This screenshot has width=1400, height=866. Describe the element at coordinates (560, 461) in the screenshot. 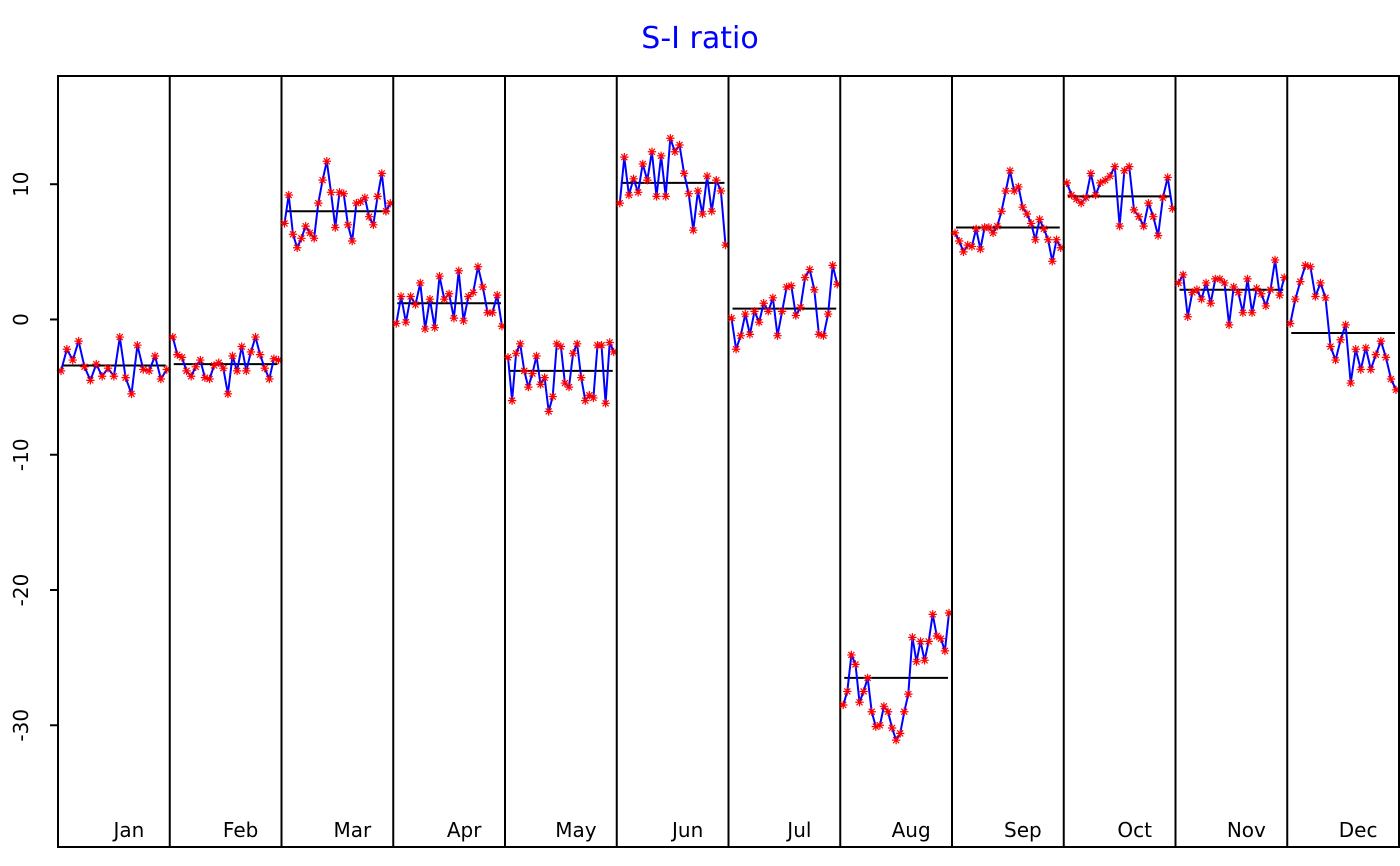

I see `month-panel-may: May` at that location.